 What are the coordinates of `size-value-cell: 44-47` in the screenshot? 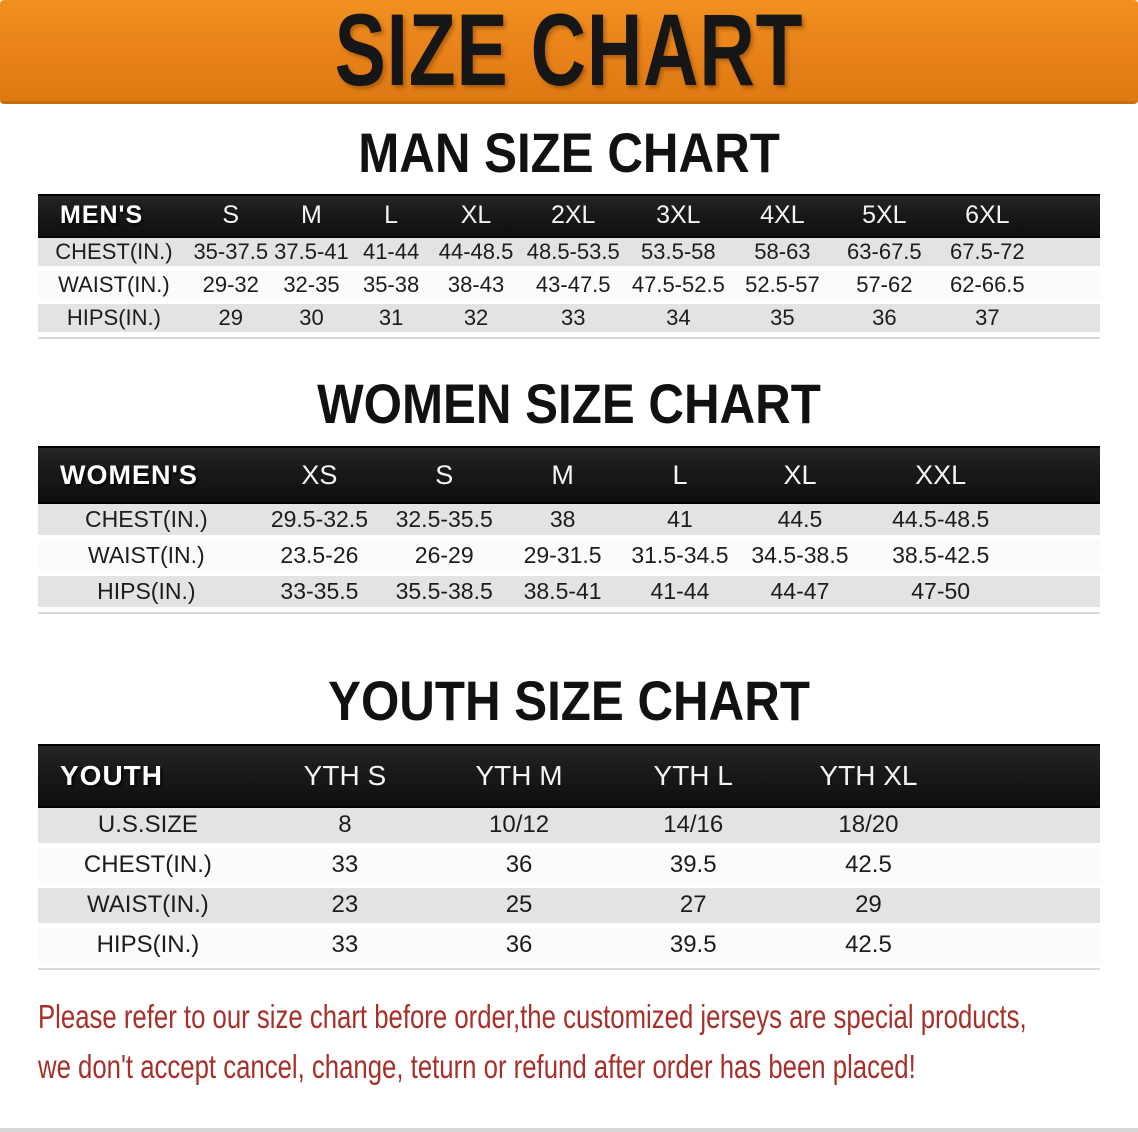 It's located at (800, 594).